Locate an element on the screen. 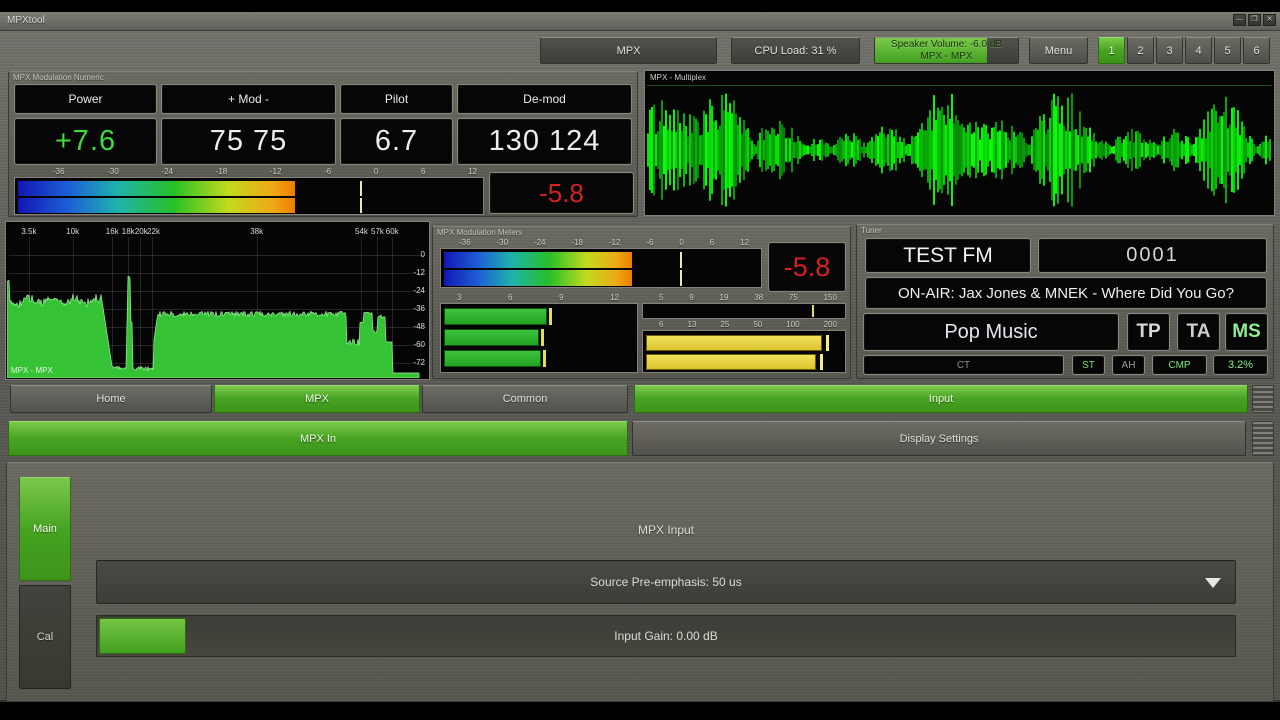 This screenshot has width=1280, height=720. mod-value-display: 75 75 is located at coordinates (248, 141).